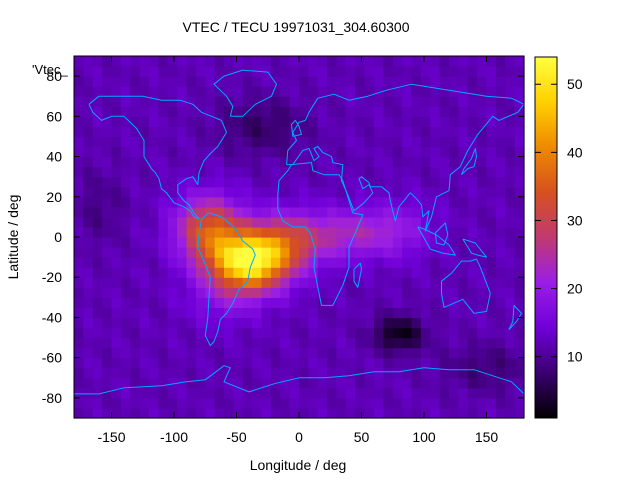 The height and width of the screenshot is (480, 640). What do you see at coordinates (298, 465) in the screenshot?
I see `x-axis-label: Longitude / deg` at bounding box center [298, 465].